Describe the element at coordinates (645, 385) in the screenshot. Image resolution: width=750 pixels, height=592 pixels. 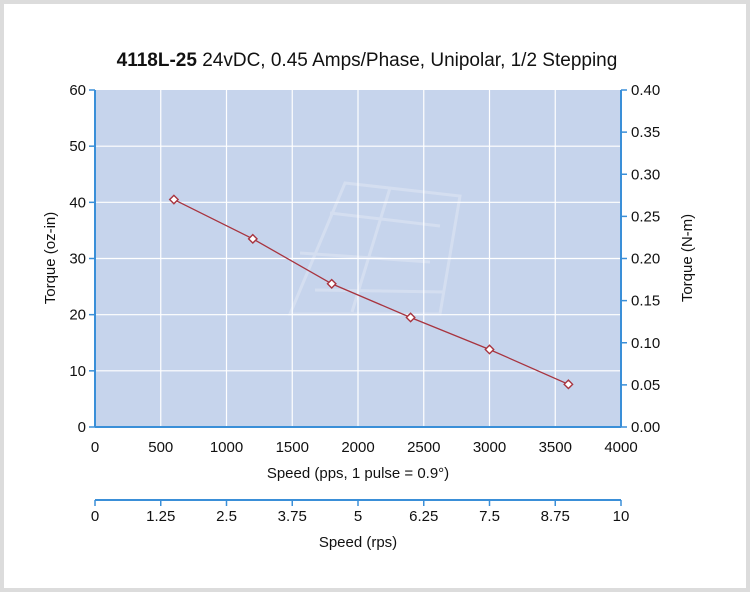
I see `y-right-tick-label: 0.05` at that location.